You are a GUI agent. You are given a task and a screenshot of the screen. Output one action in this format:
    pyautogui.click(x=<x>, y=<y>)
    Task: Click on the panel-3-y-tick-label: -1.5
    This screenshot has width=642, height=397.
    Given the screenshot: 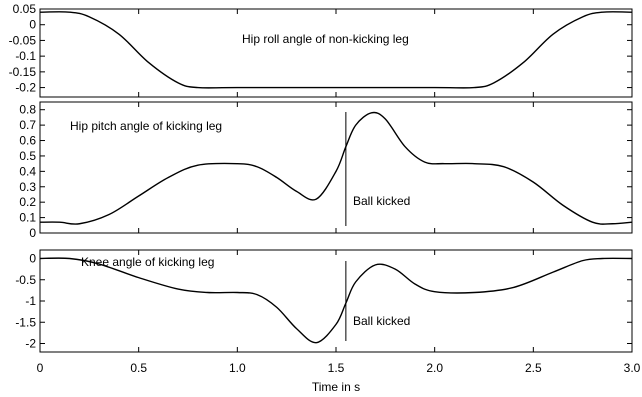 What is the action you would take?
    pyautogui.click(x=25, y=322)
    